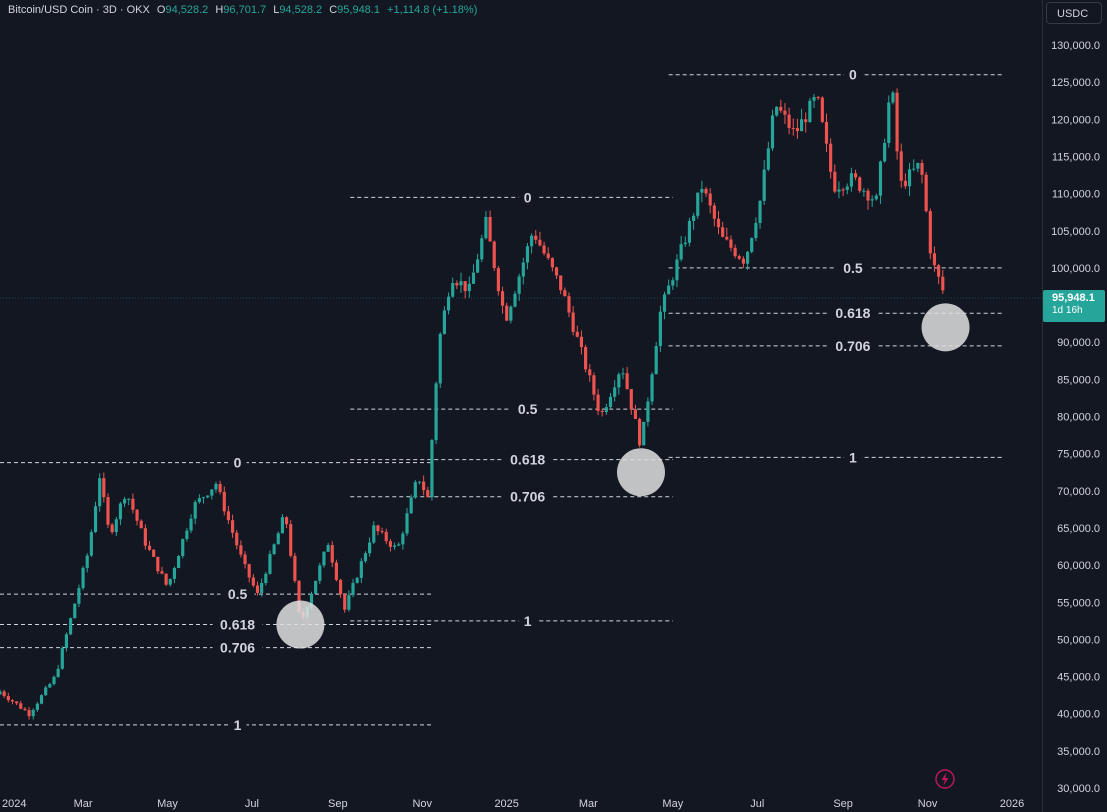 The image size is (1107, 812). I want to click on lightning-icon, so click(945, 779).